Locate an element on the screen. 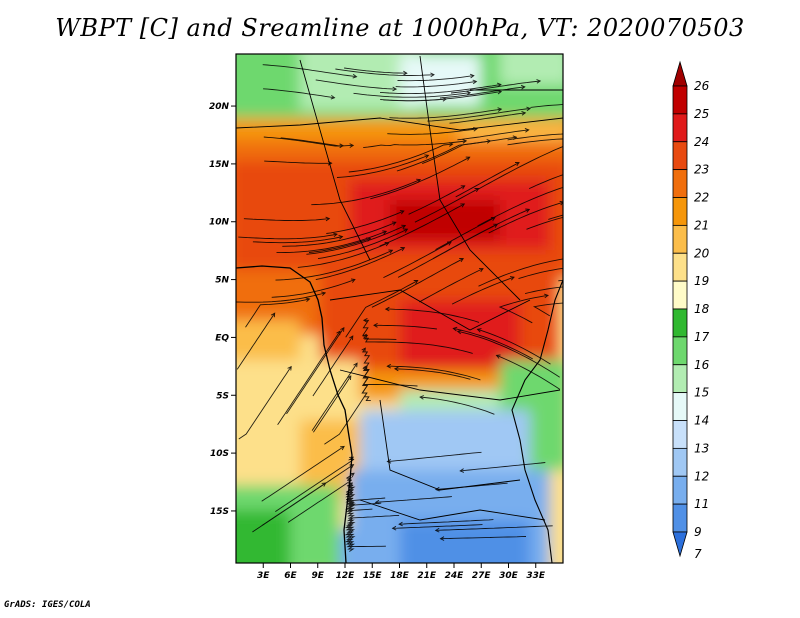 Image resolution: width=800 pixels, height=618 pixels. lat-tick-label: 20N is located at coordinates (219, 107).